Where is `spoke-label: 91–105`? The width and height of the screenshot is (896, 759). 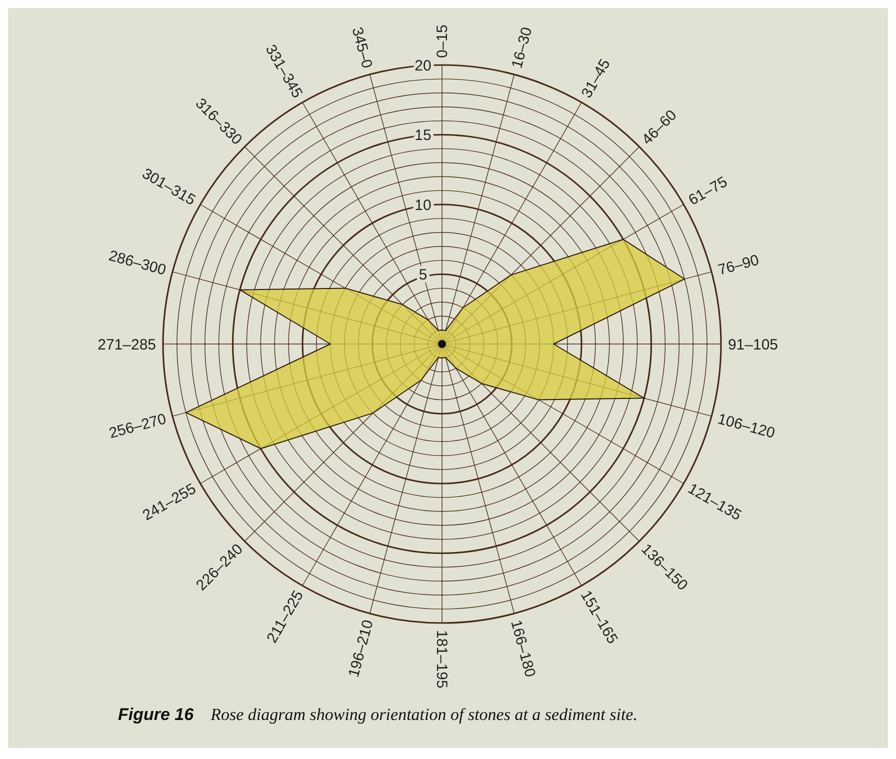 spoke-label: 91–105 is located at coordinates (753, 345).